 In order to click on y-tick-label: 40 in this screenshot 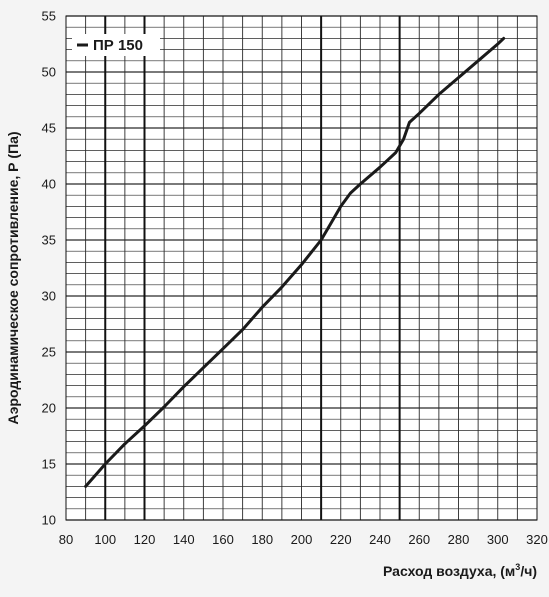, I will do `click(49, 184)`.